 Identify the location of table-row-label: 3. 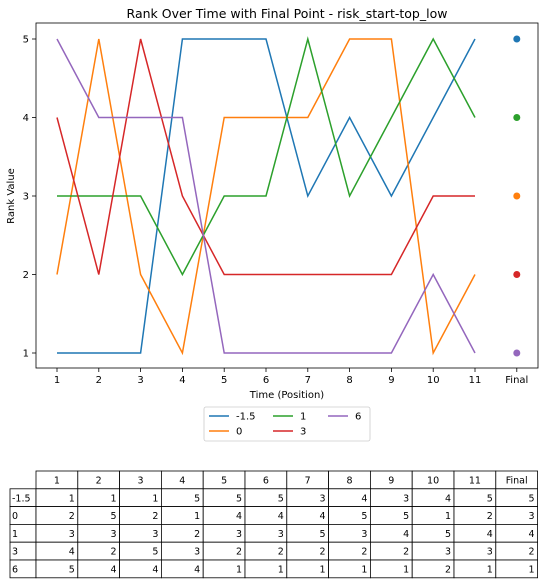
(15, 552).